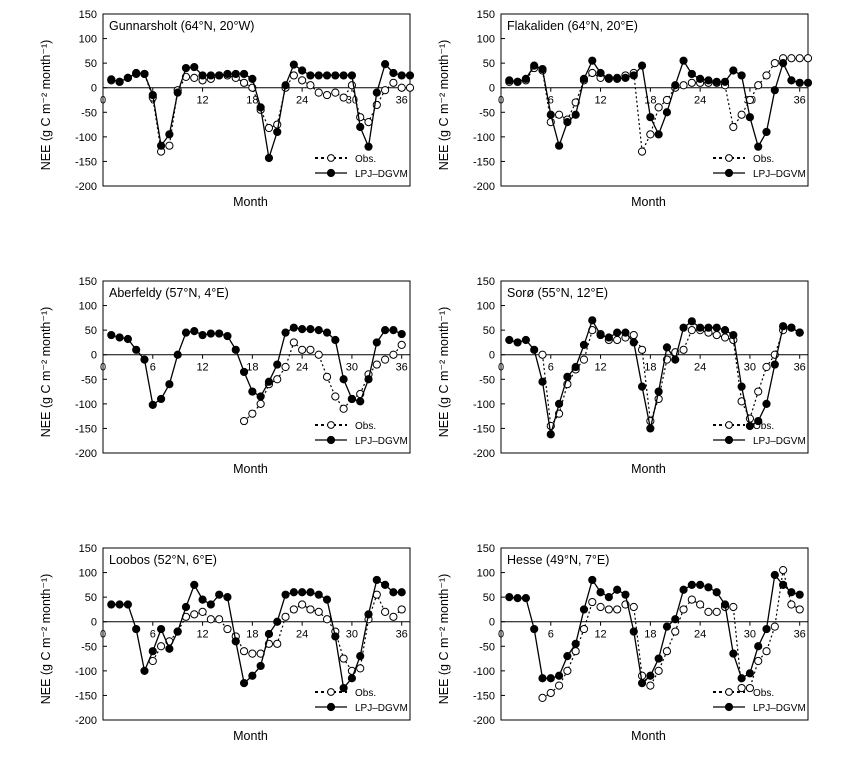 This screenshot has height=764, width=854. Describe the element at coordinates (202, 368) in the screenshot. I see `x-tick-label: 12` at that location.